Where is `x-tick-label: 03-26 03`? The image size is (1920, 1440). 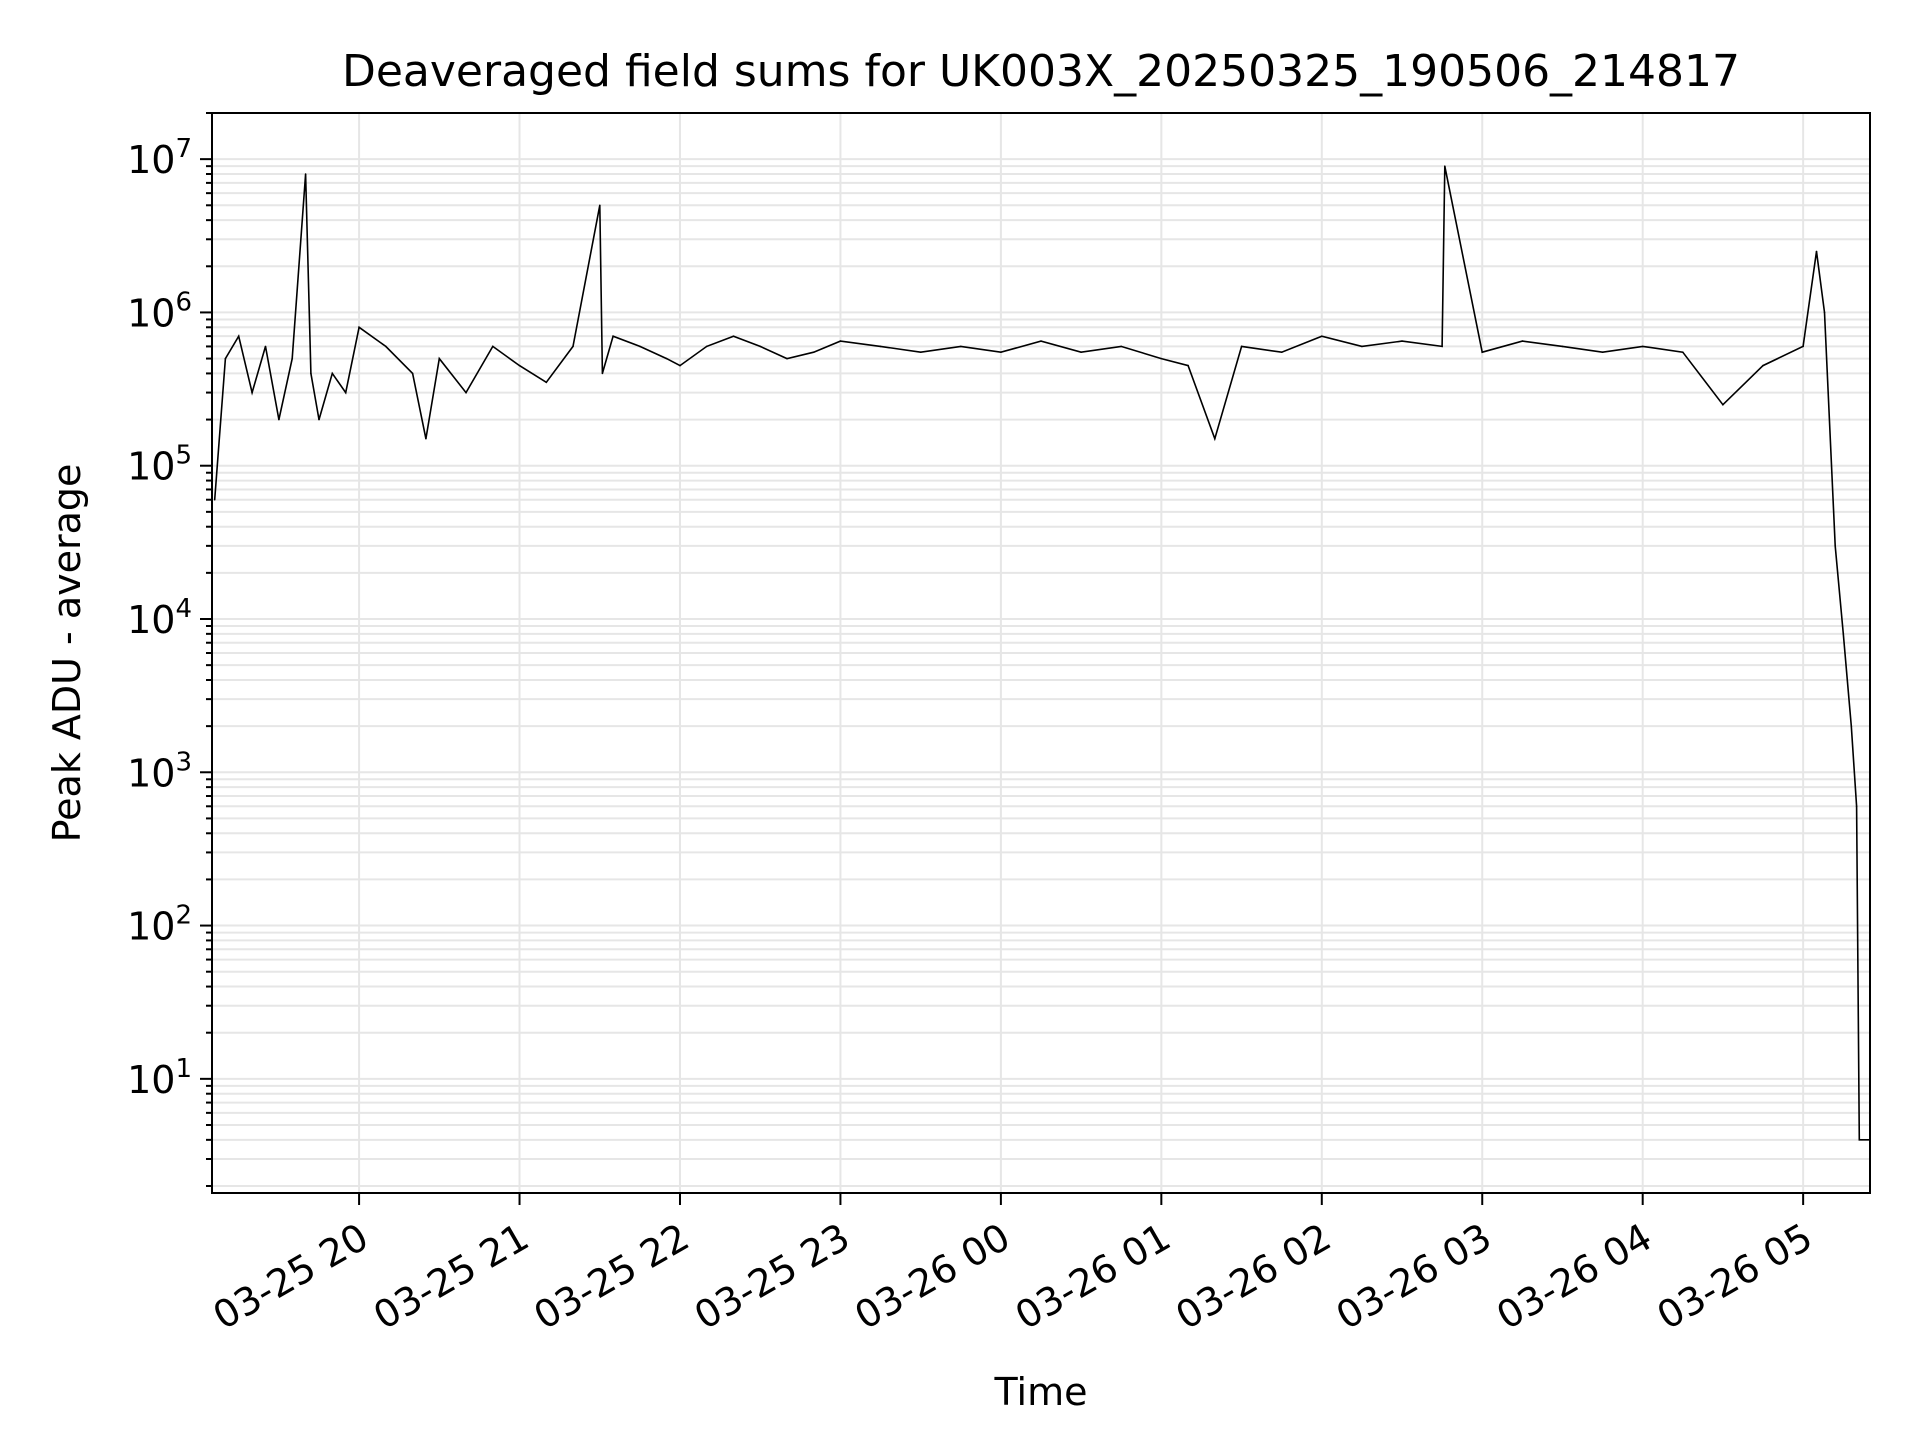 x-tick-label: 03-26 03 is located at coordinates (1414, 1277).